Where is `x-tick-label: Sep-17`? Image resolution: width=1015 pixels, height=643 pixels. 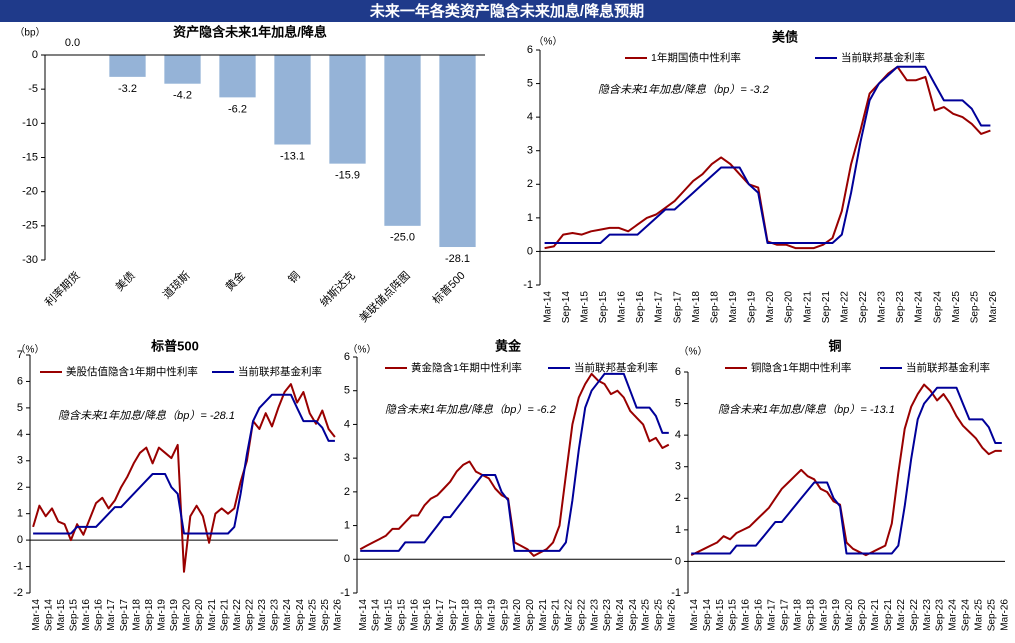
x-tick-label: Sep-17 is located at coordinates (124, 615).